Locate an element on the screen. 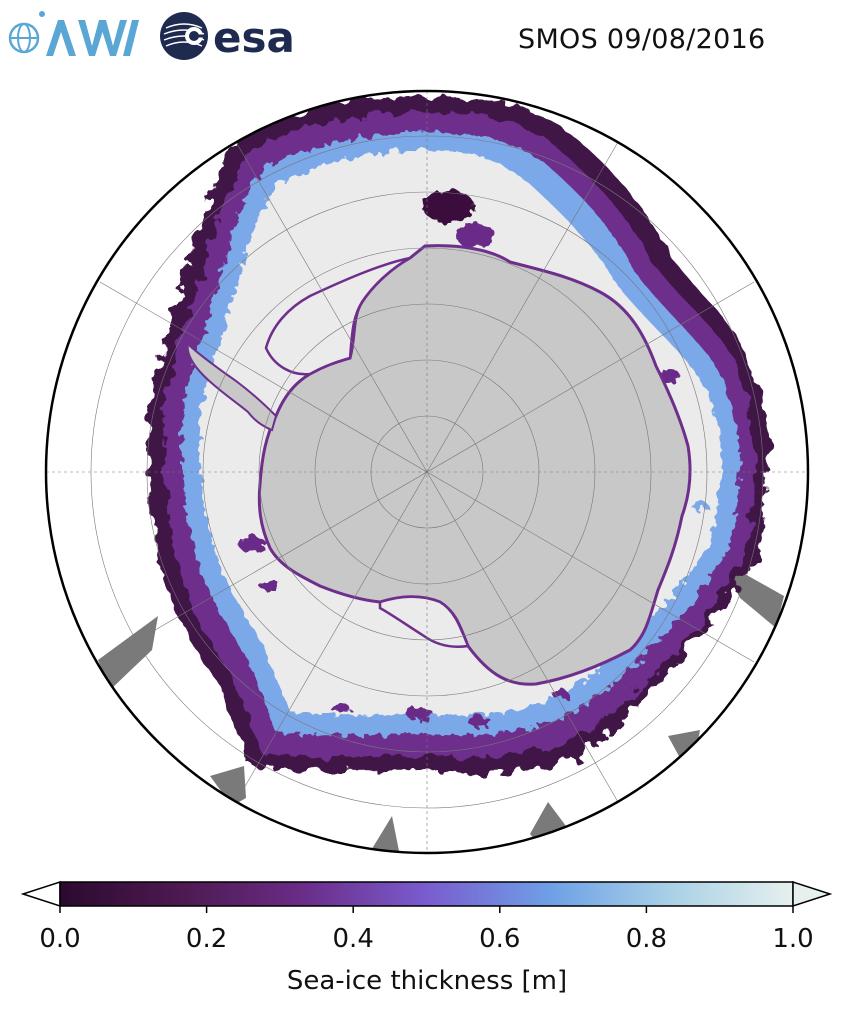 The width and height of the screenshot is (854, 1026). colorbar-label: Sea-ice thickness [m] is located at coordinates (427, 981).